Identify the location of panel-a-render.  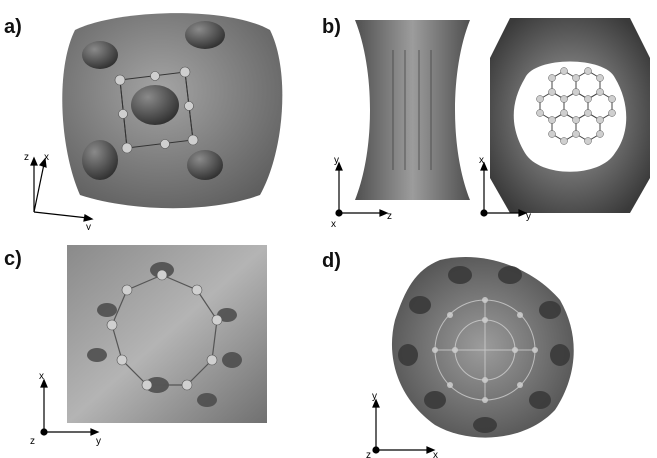
(172, 111).